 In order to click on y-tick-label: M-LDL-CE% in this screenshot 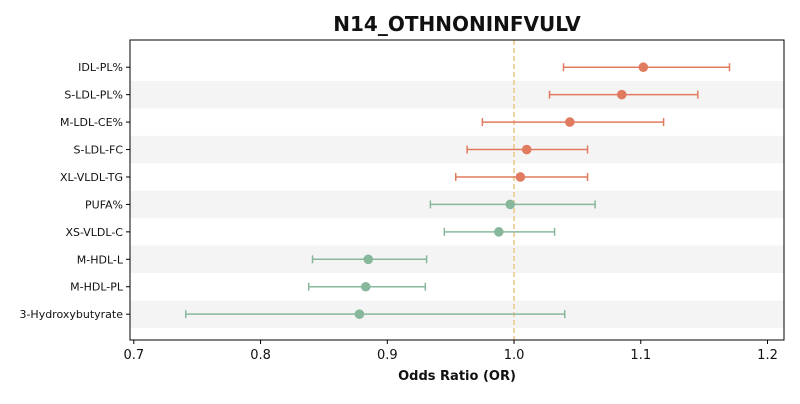, I will do `click(91, 122)`.